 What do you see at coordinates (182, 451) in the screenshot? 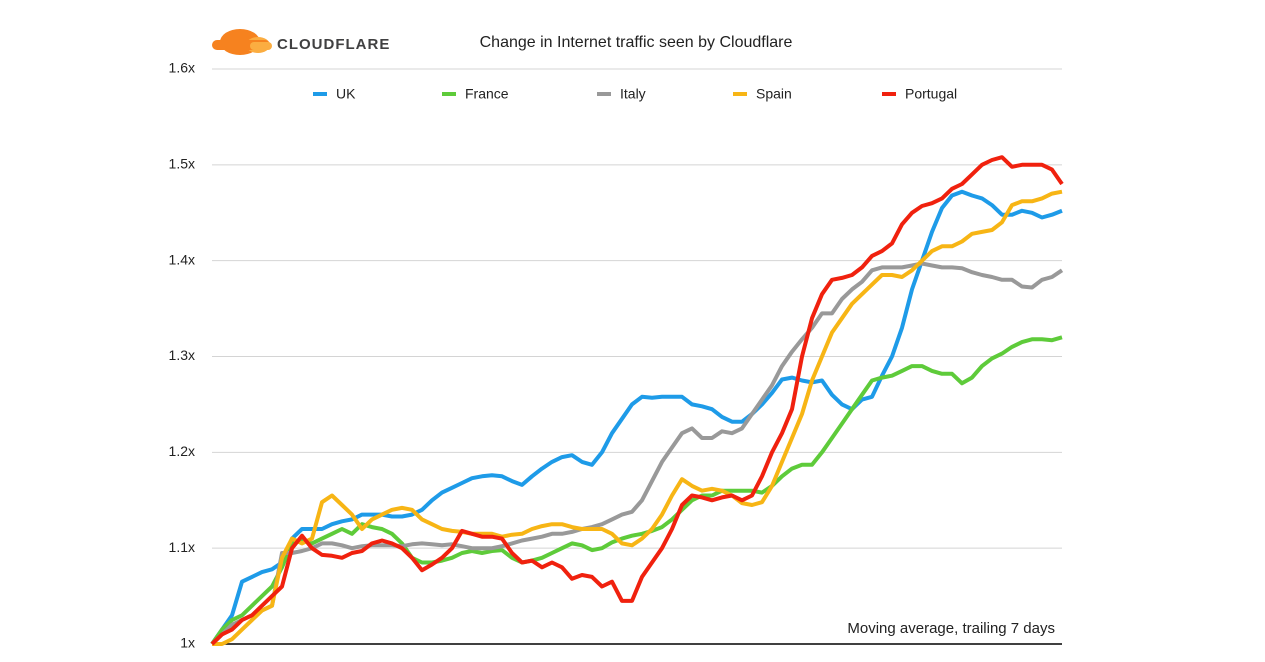
I see `y-tick-label: 1.2x` at bounding box center [182, 451].